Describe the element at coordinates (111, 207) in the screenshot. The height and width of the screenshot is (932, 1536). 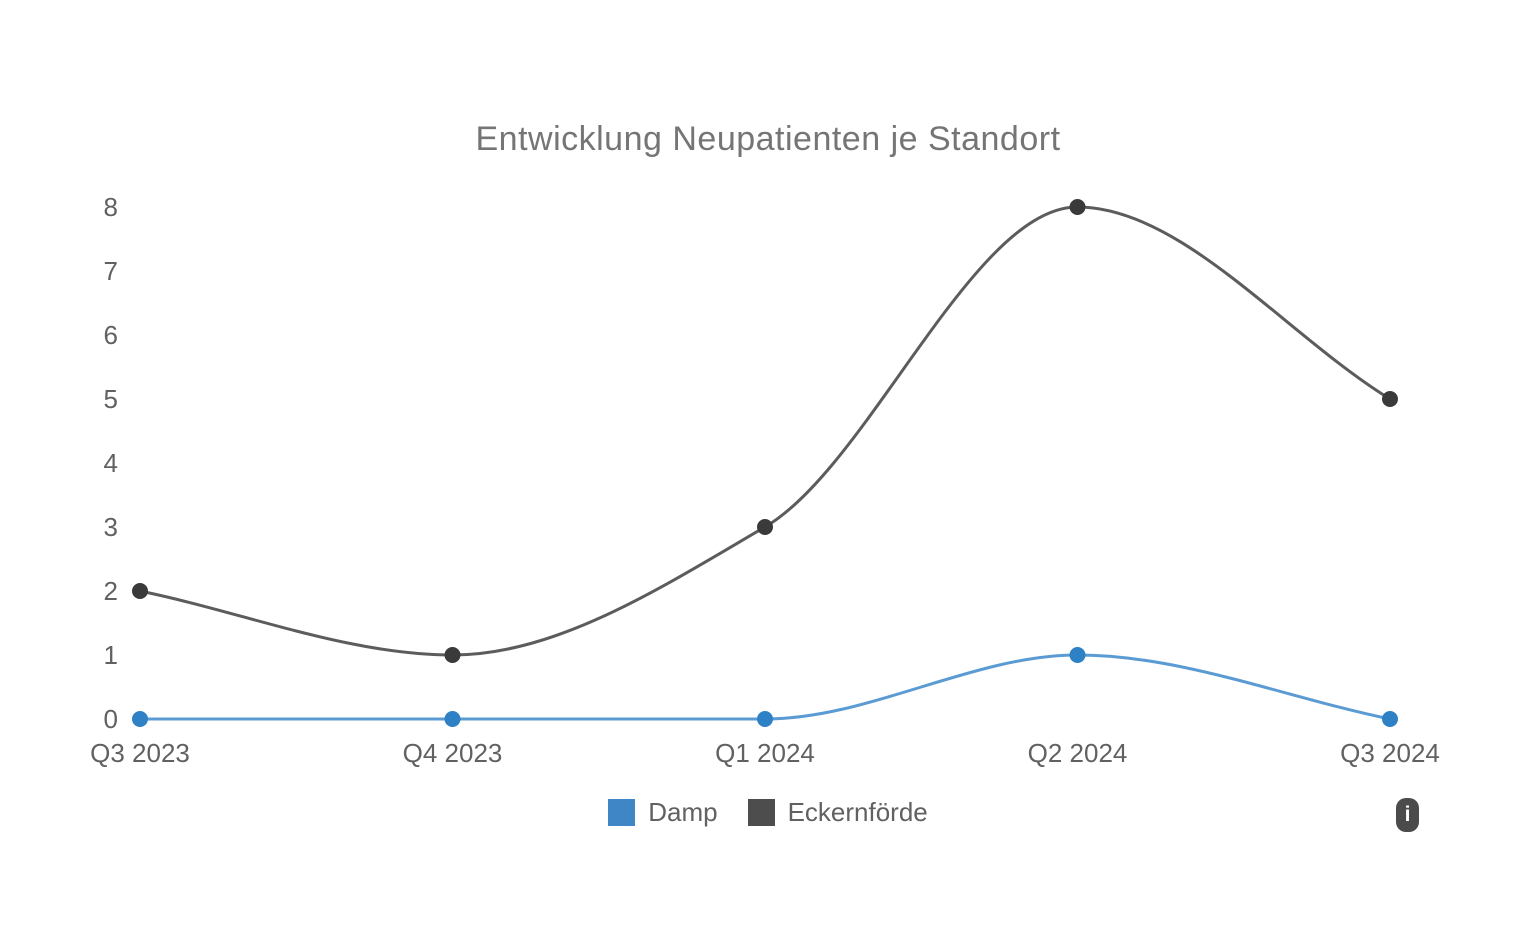
I see `y-axis-label: 8` at that location.